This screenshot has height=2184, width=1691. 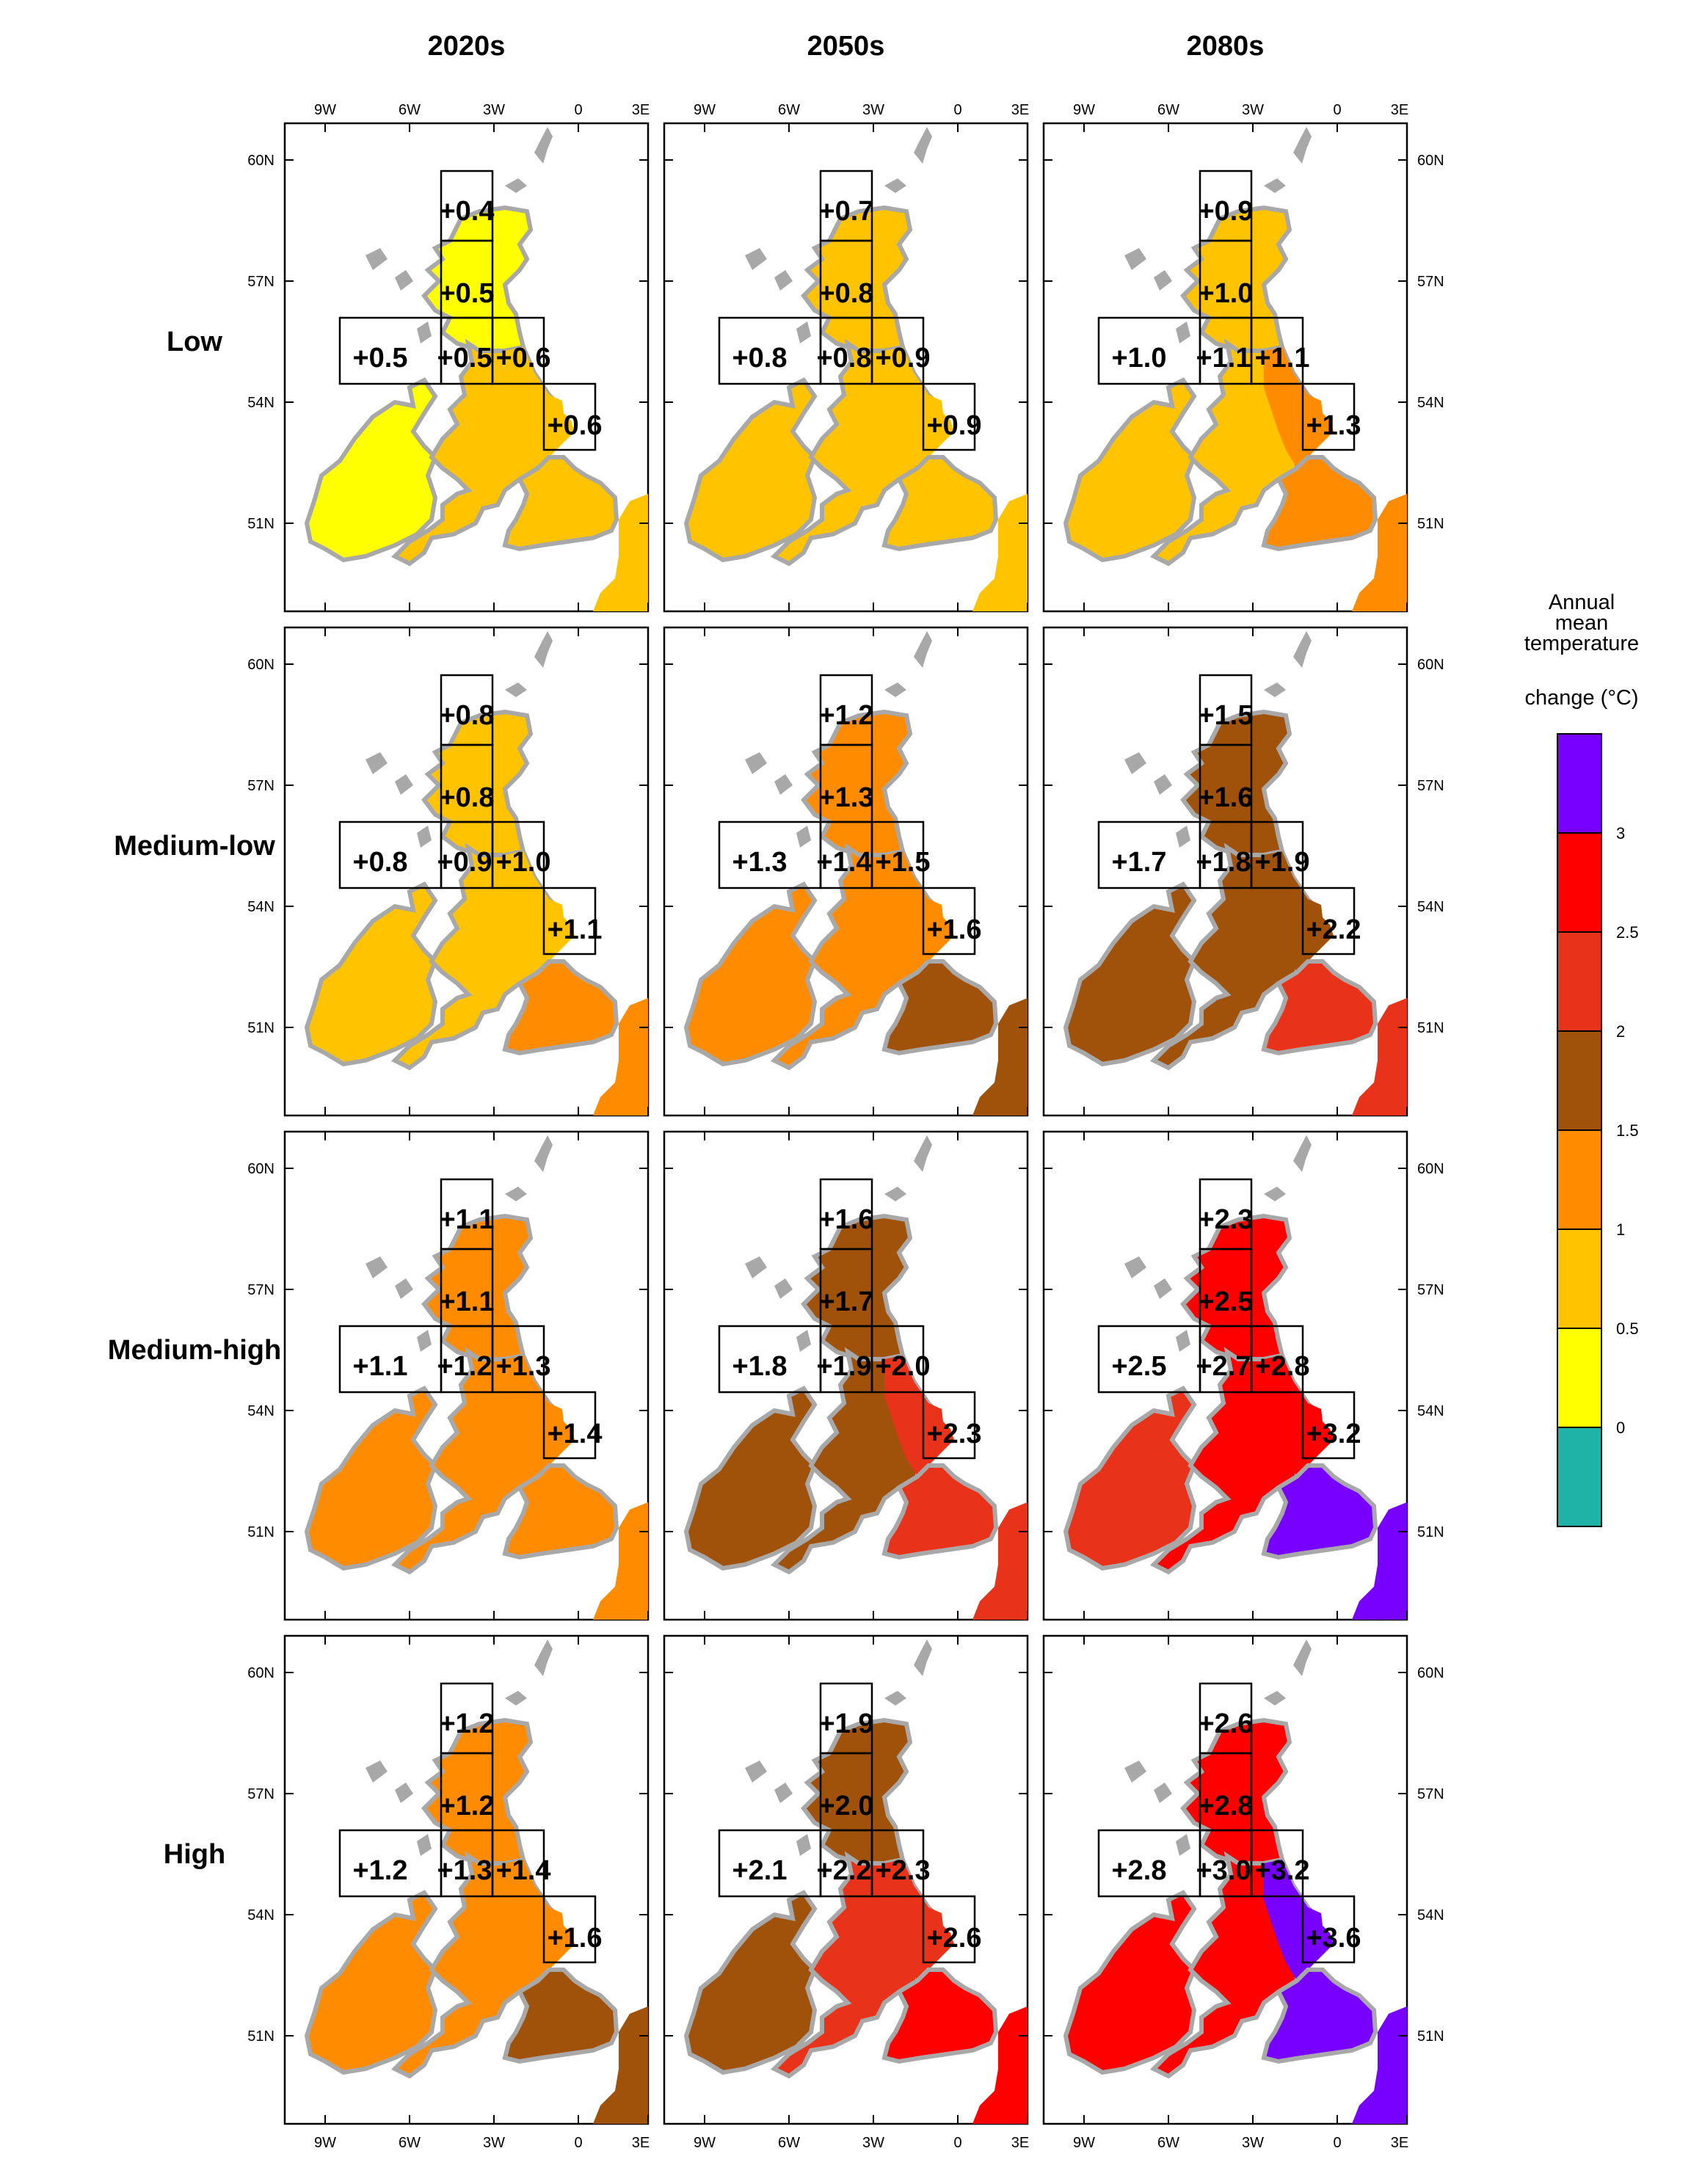 I want to click on value-label-scot_n: +0.4, so click(x=466, y=212).